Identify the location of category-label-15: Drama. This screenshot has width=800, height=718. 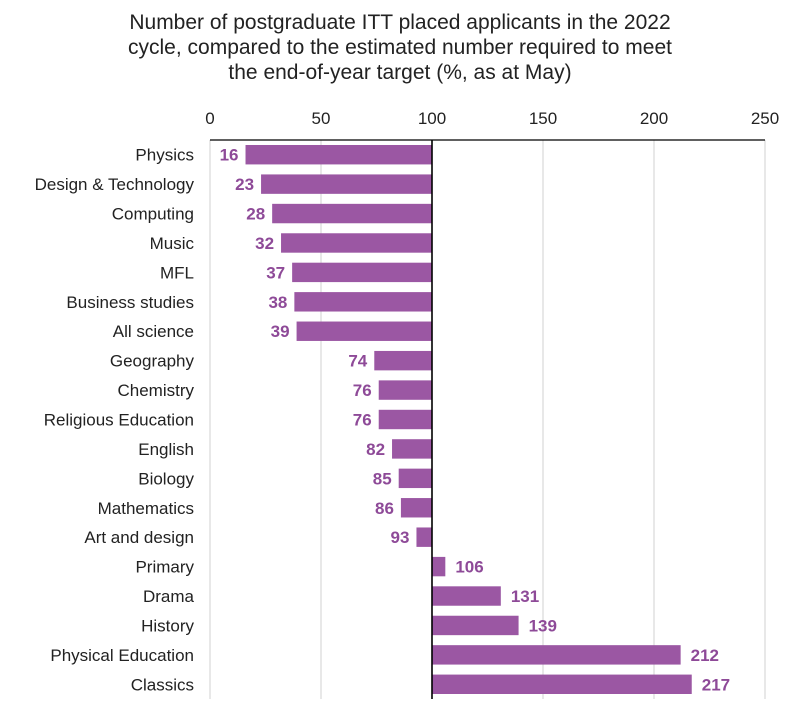
(169, 596).